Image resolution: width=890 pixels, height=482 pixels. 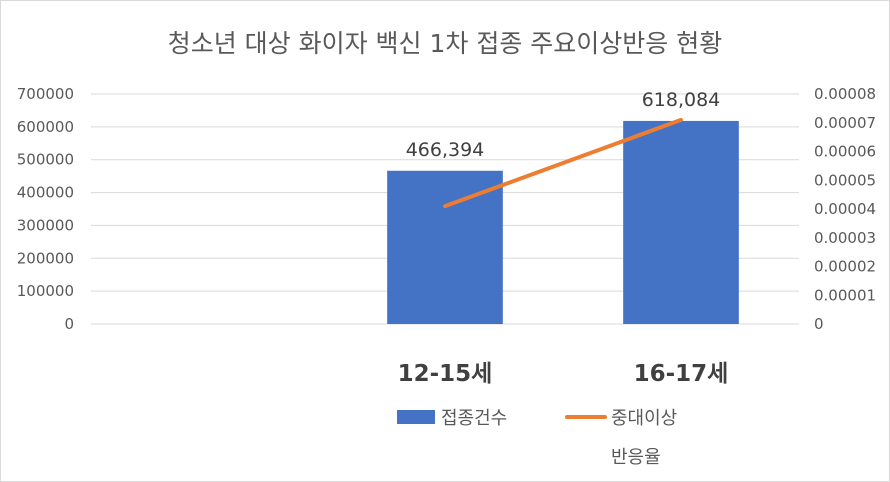 I want to click on legend: 접종건수 중대이상 반응율, so click(x=537, y=438).